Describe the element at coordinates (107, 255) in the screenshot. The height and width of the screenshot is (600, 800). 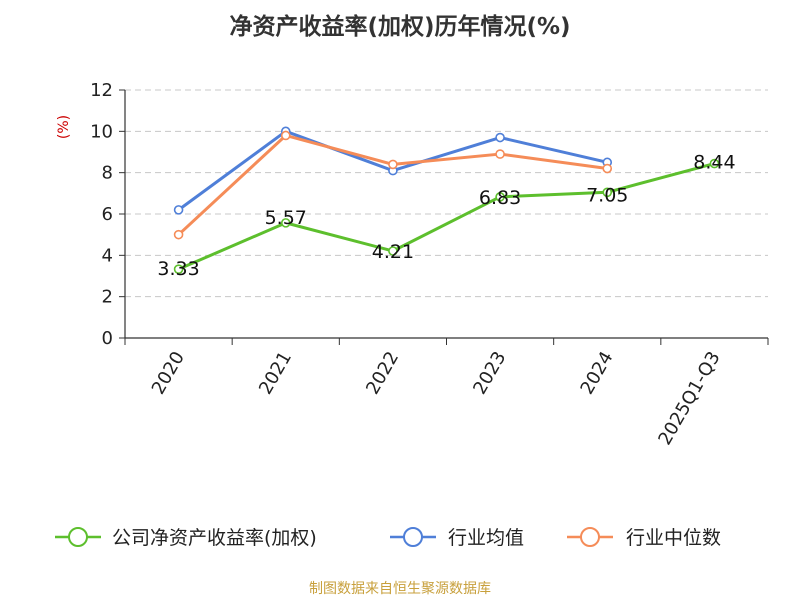
I see `y-tick-label: 4` at that location.